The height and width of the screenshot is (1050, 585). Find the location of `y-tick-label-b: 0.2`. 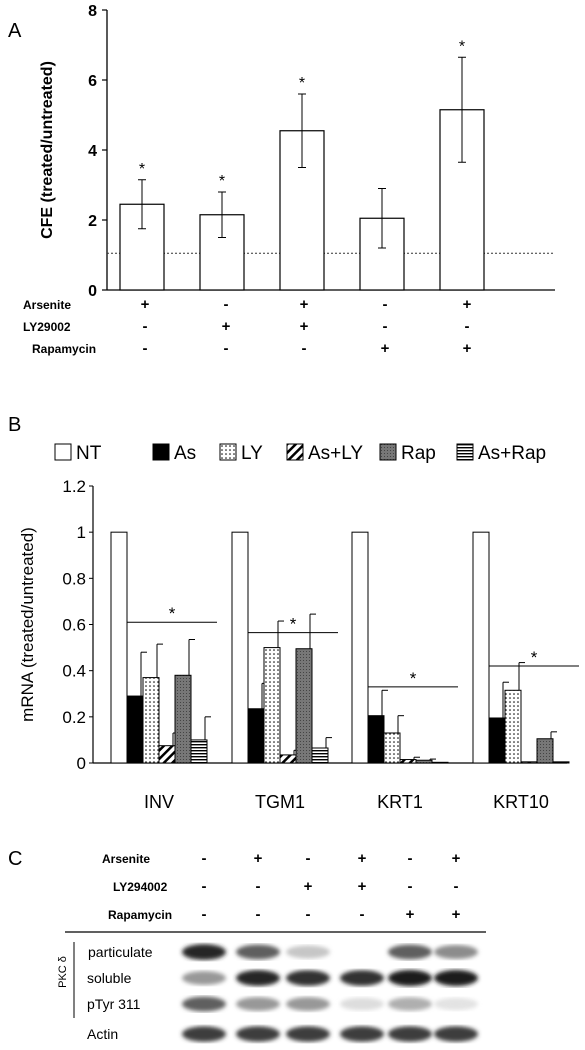

y-tick-label-b: 0.2 is located at coordinates (74, 717).